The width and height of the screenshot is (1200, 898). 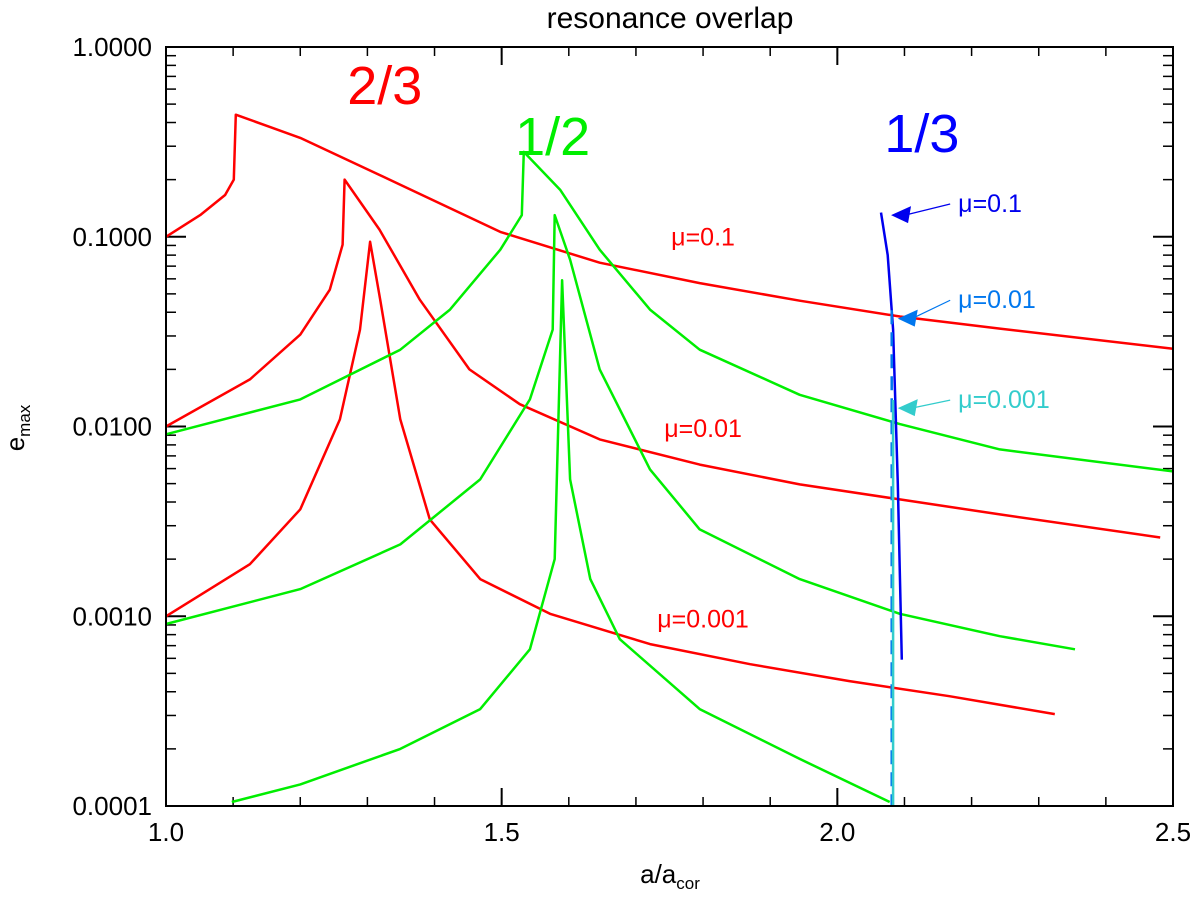 I want to click on y-tick-label: 1.0000, so click(x=112, y=47).